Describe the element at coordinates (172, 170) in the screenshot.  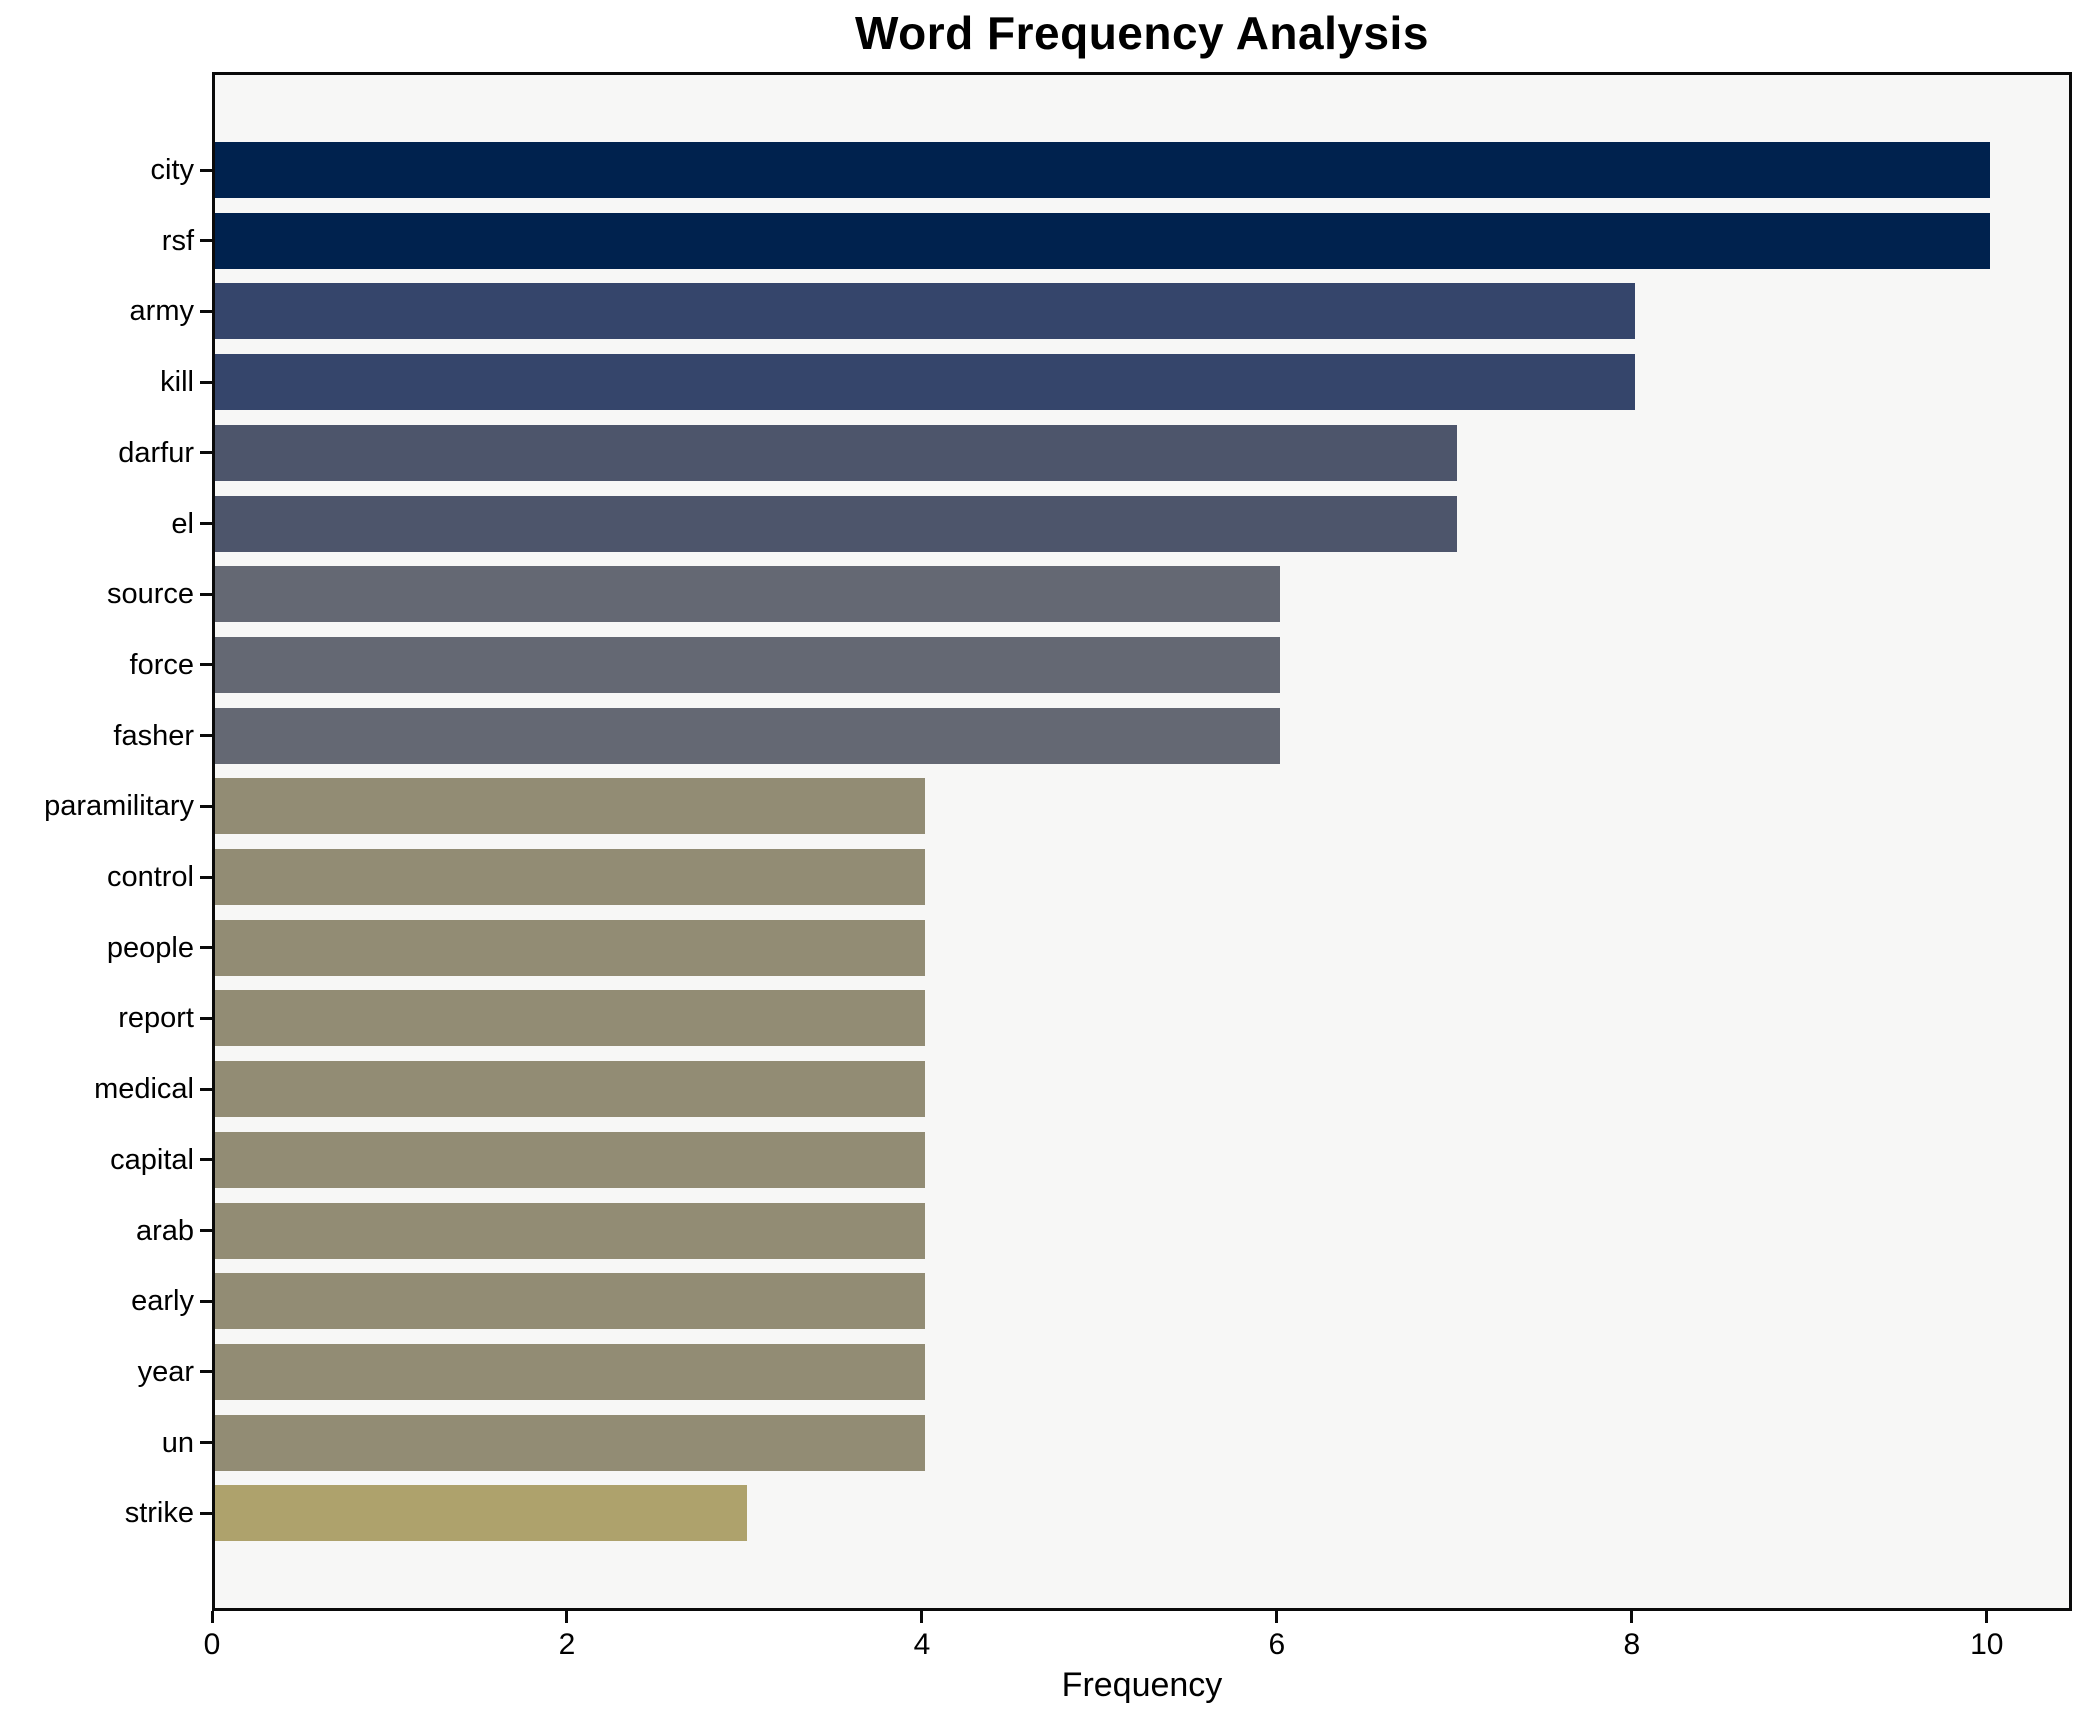
I see `y-tick-label-city: city` at that location.